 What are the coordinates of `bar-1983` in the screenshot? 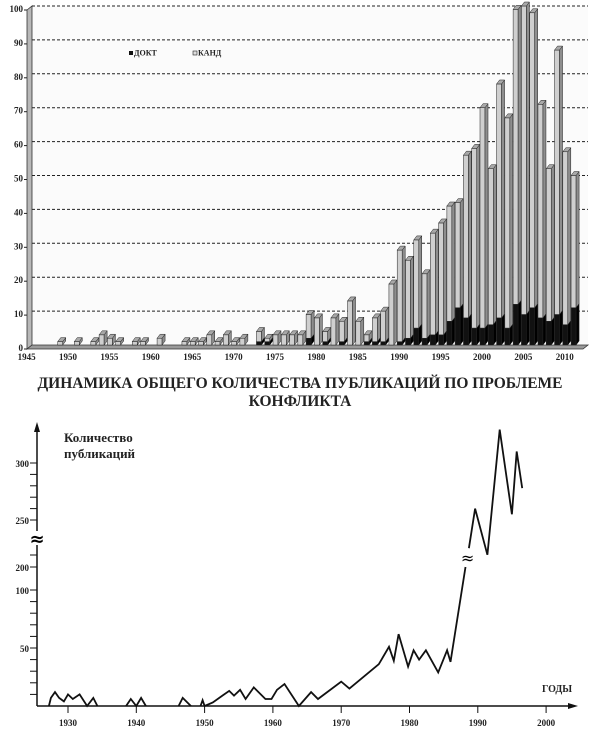 It's located at (343, 331).